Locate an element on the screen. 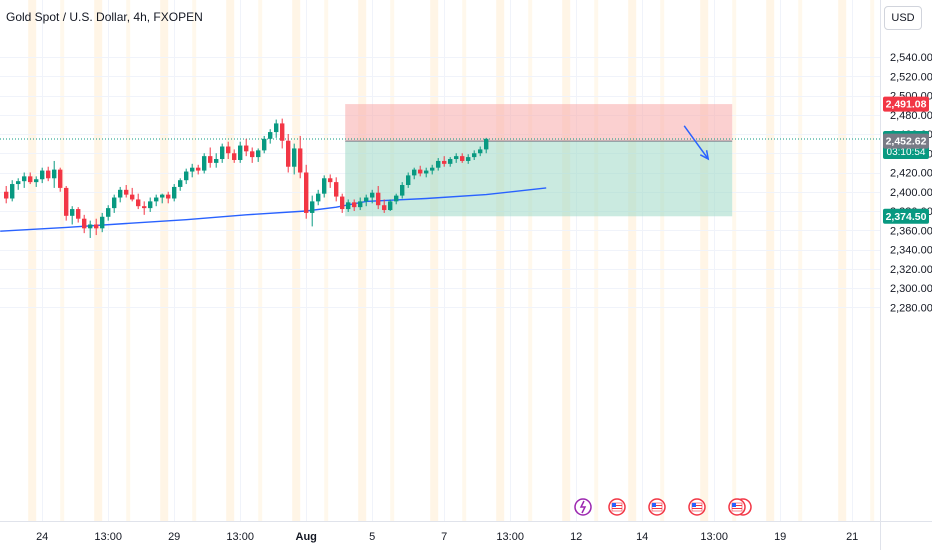 This screenshot has width=932, height=550. earnings-event-icon is located at coordinates (583, 507).